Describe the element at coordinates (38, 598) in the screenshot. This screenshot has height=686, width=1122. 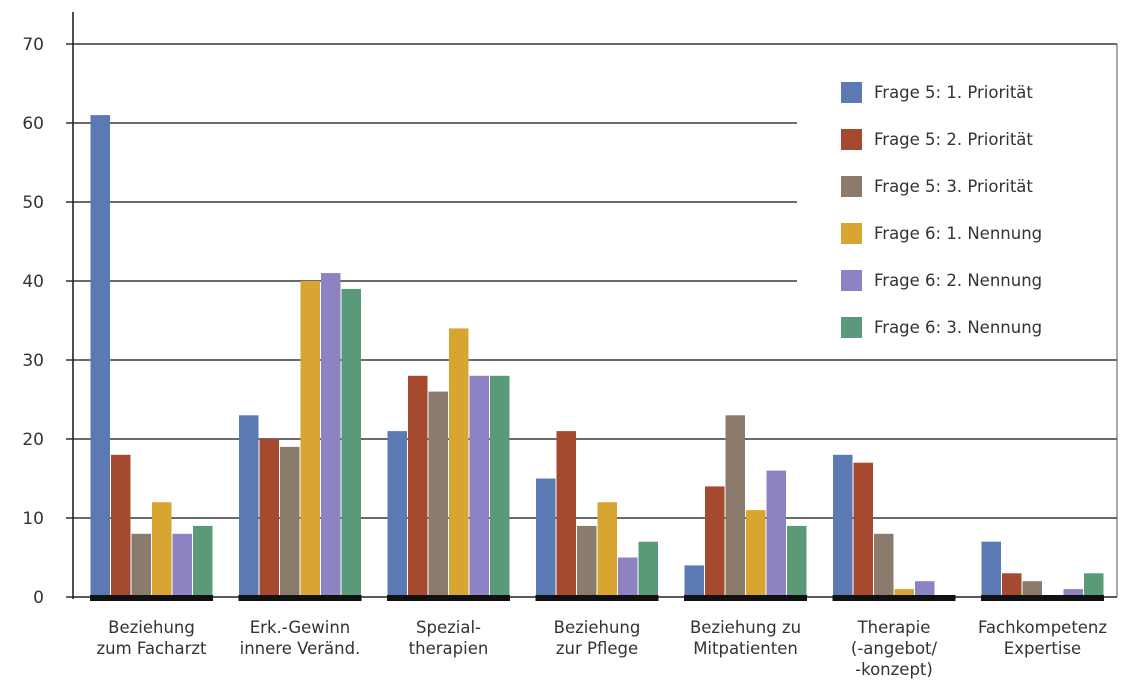
I see `y-tick-label: 0` at that location.